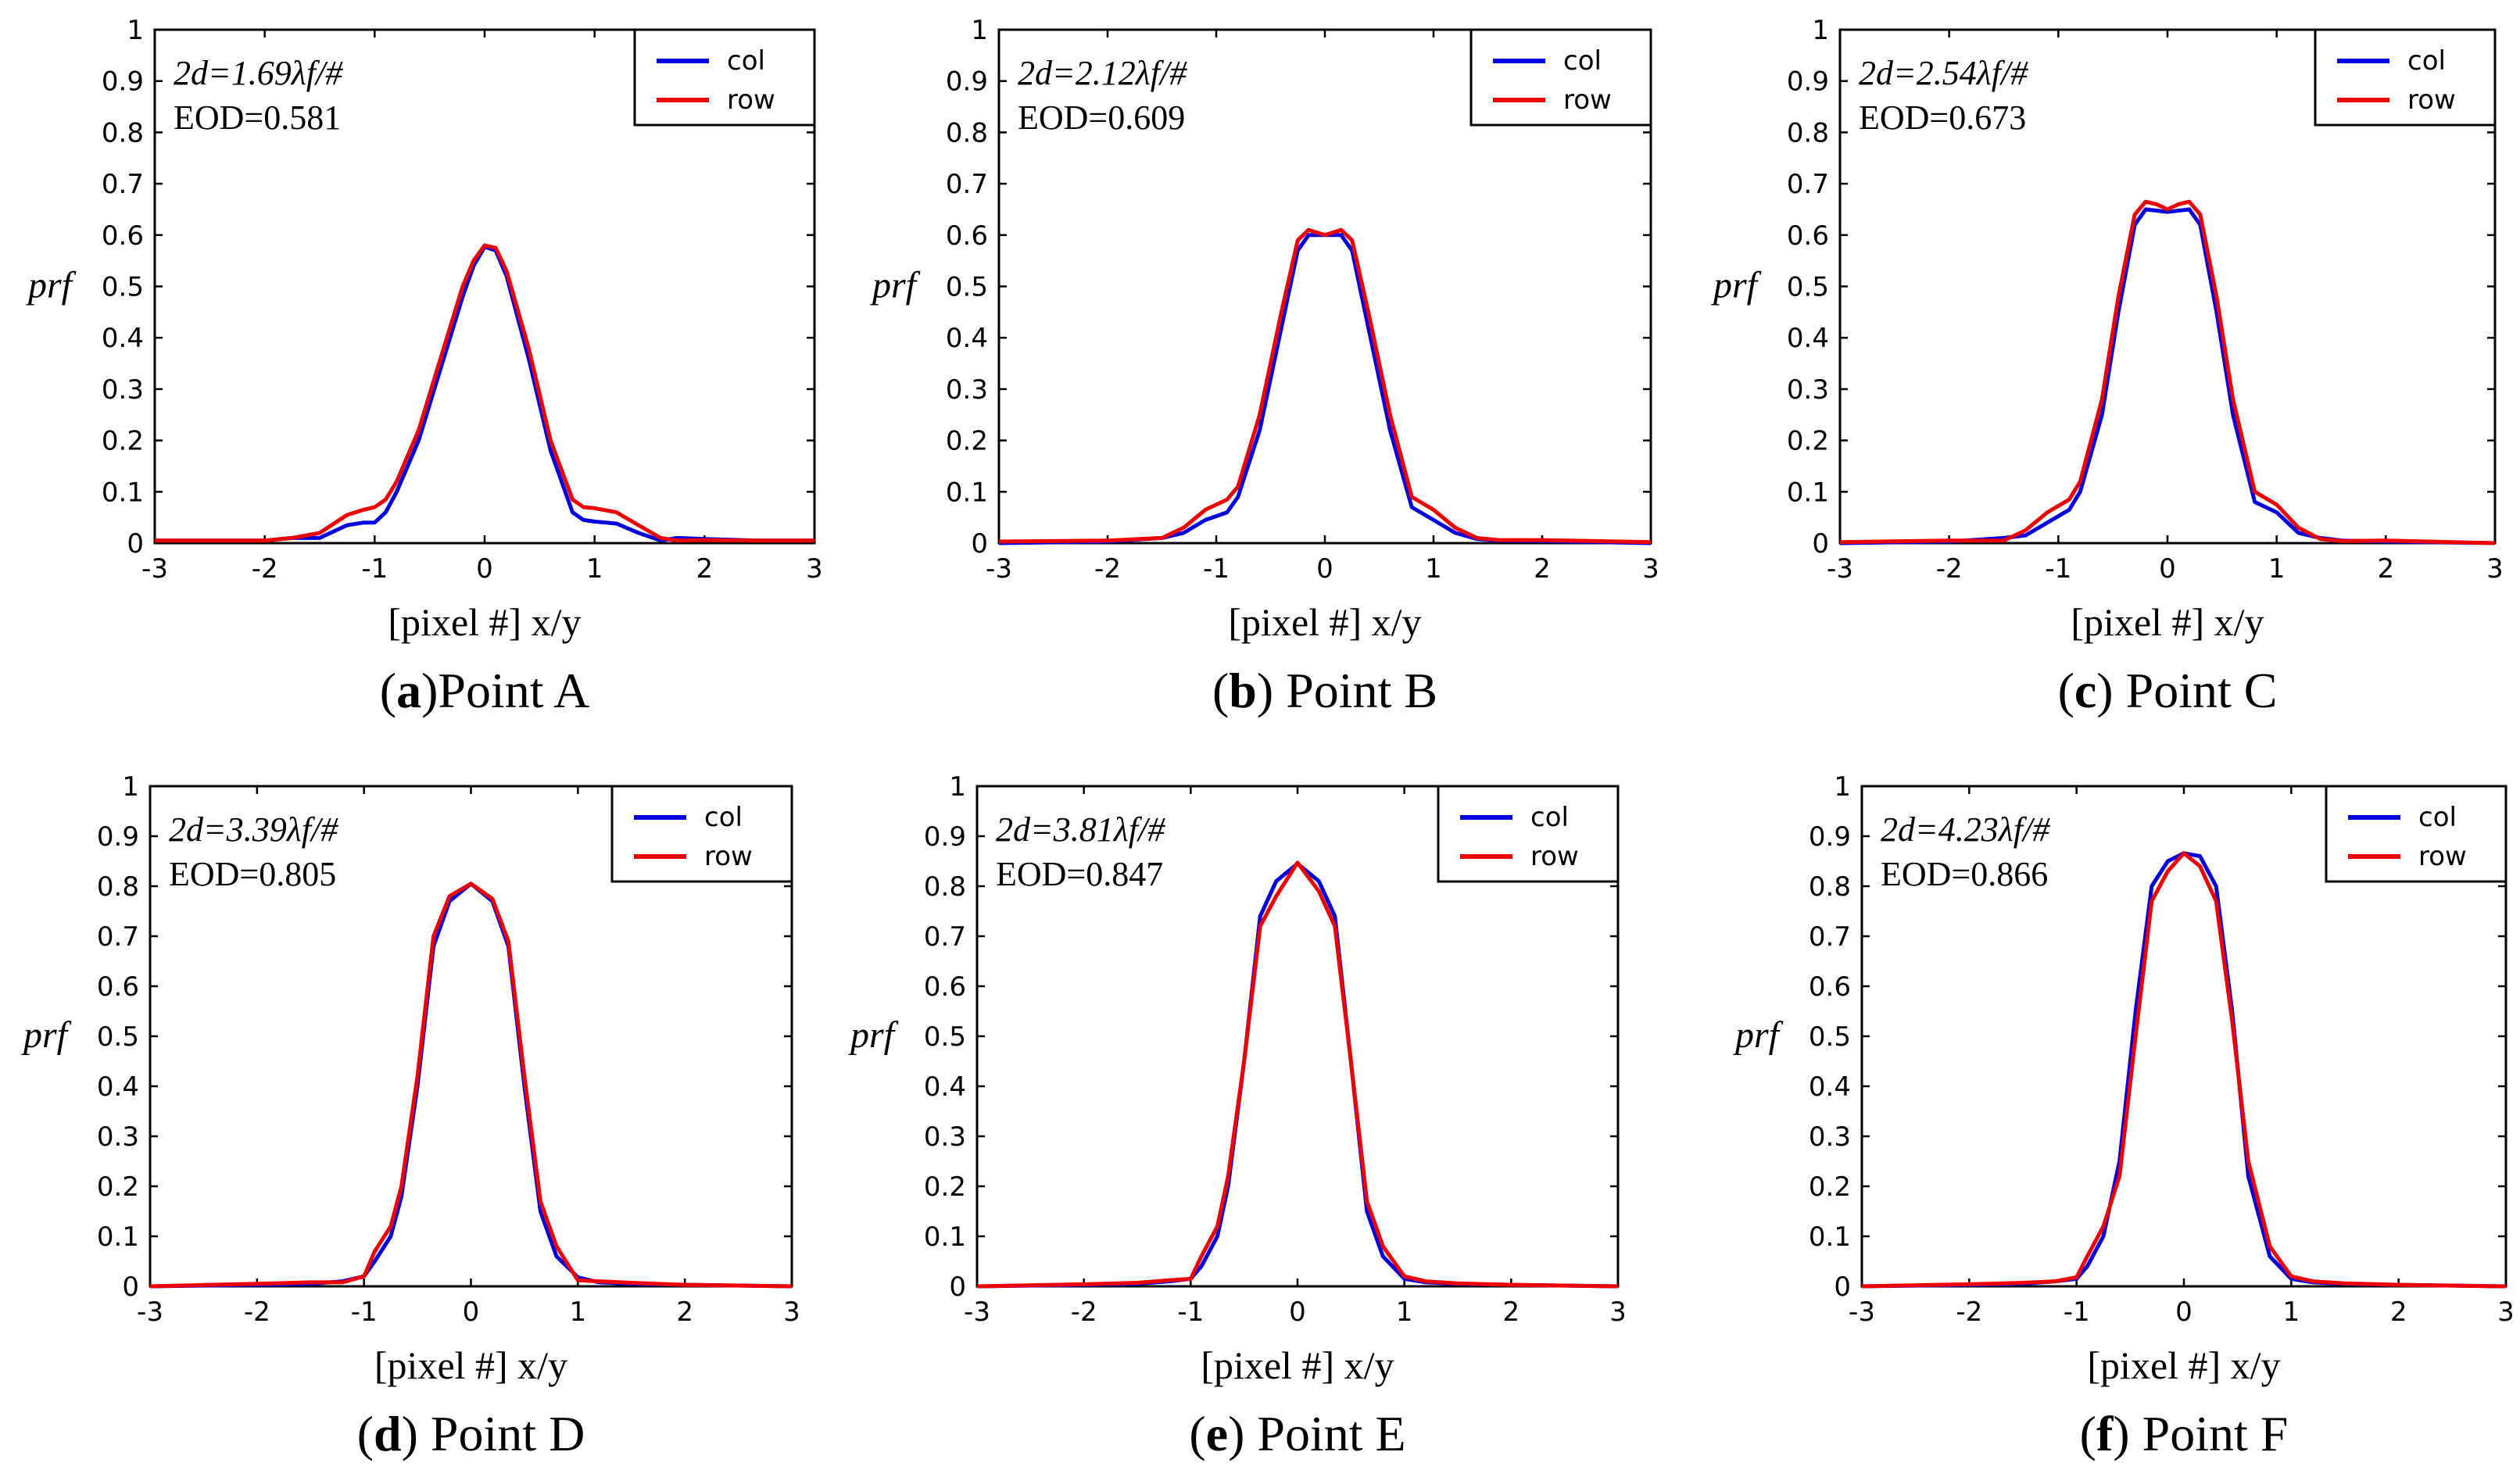  I want to click on panel-caption: (c) Point C, so click(2168, 690).